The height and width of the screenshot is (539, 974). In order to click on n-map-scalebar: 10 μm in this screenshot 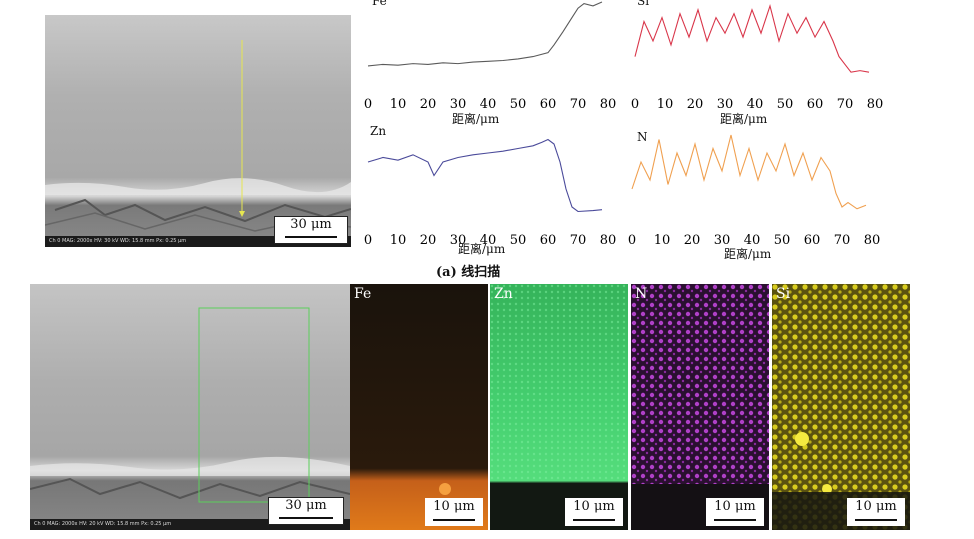, I will do `click(735, 512)`.